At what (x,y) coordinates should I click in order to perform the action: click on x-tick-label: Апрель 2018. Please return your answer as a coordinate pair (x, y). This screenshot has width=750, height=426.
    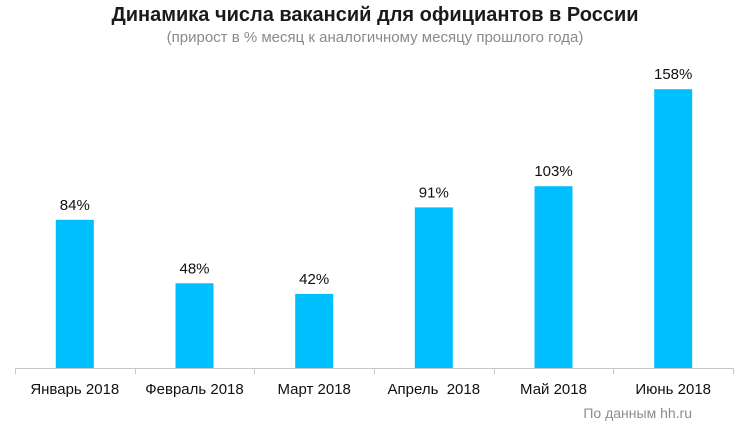
    Looking at the image, I should click on (434, 389).